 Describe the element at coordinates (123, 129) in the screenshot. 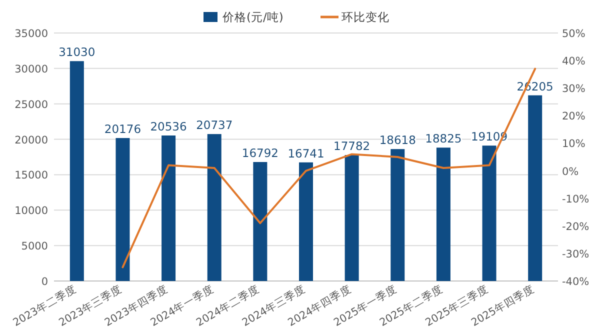

I see `data-label: 20176` at that location.